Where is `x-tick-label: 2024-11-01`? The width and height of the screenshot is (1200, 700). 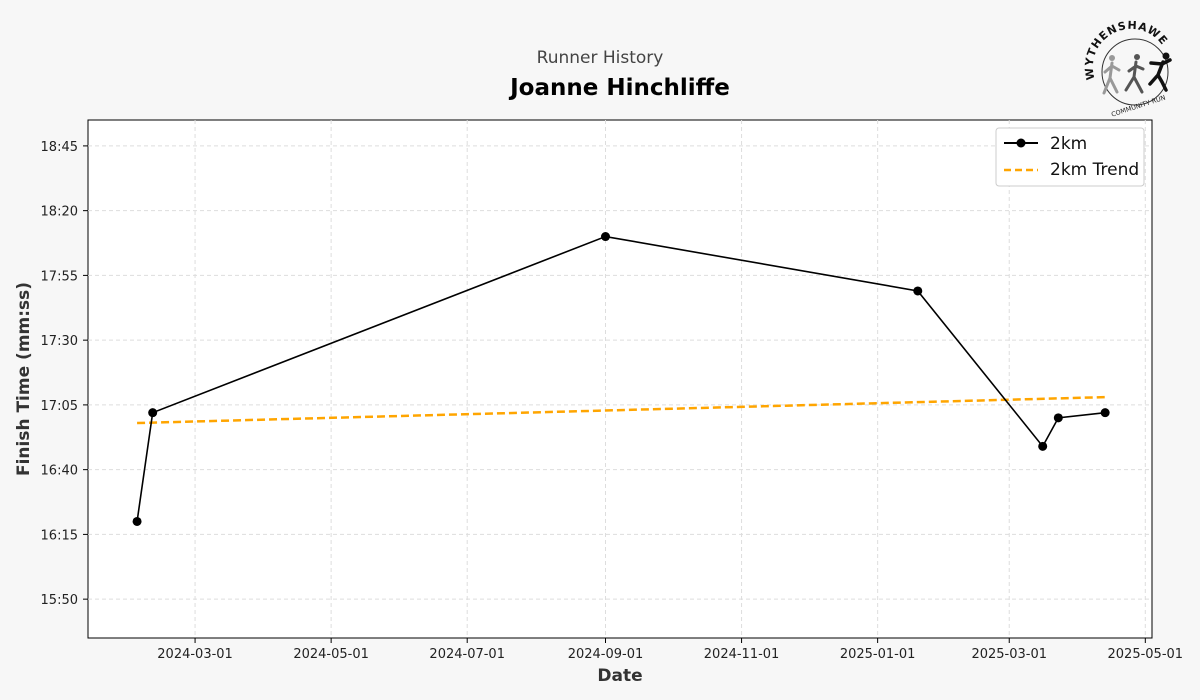 x-tick-label: 2024-11-01 is located at coordinates (742, 654).